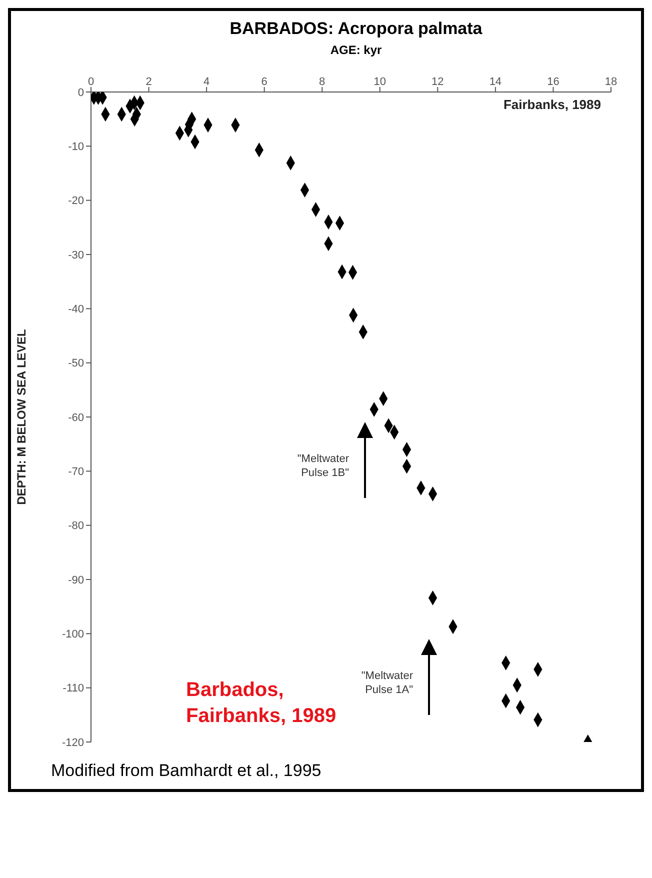 Image resolution: width=652 pixels, height=878 pixels. What do you see at coordinates (387, 683) in the screenshot?
I see `annotation: "Meltwater Pulse 1A"` at bounding box center [387, 683].